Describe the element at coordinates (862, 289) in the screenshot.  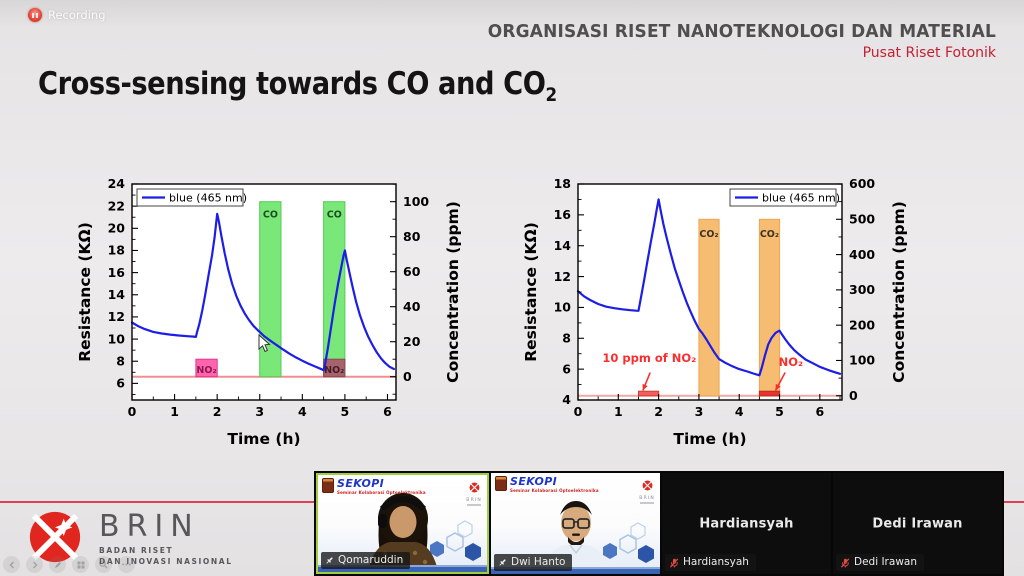
I see `svg-text: 300` at that location.